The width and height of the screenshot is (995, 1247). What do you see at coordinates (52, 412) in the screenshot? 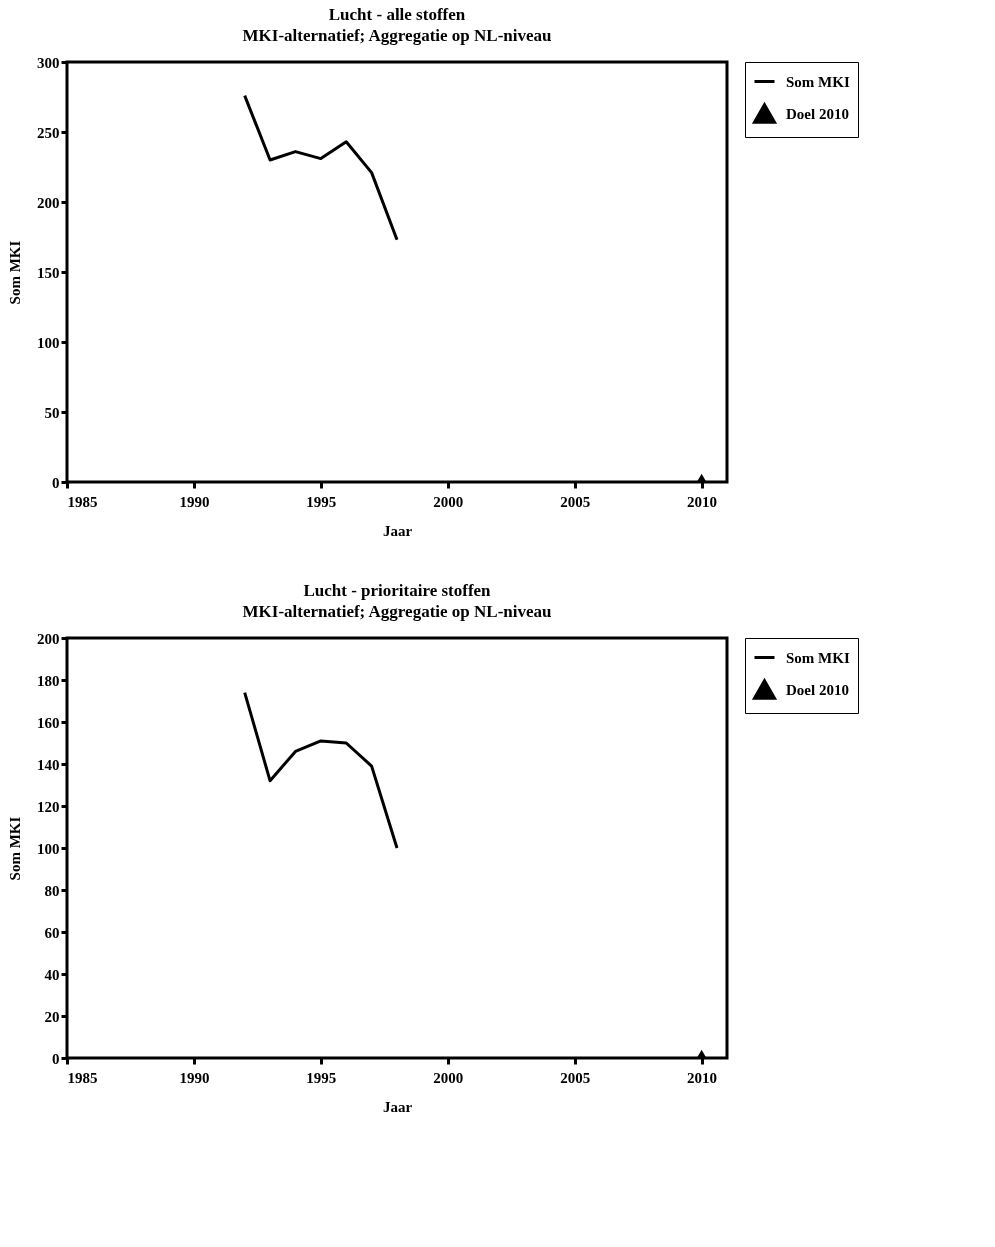
I see `y-tick-label: 50` at bounding box center [52, 412].